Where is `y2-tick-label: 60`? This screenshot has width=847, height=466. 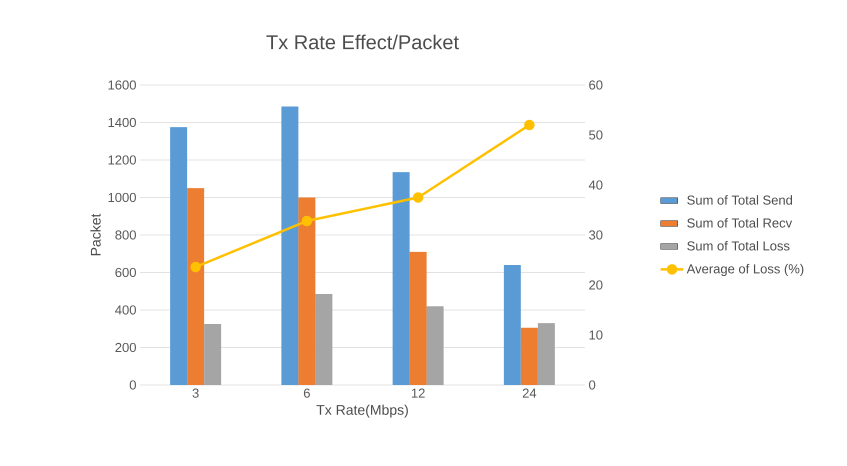 y2-tick-label: 60 is located at coordinates (595, 85).